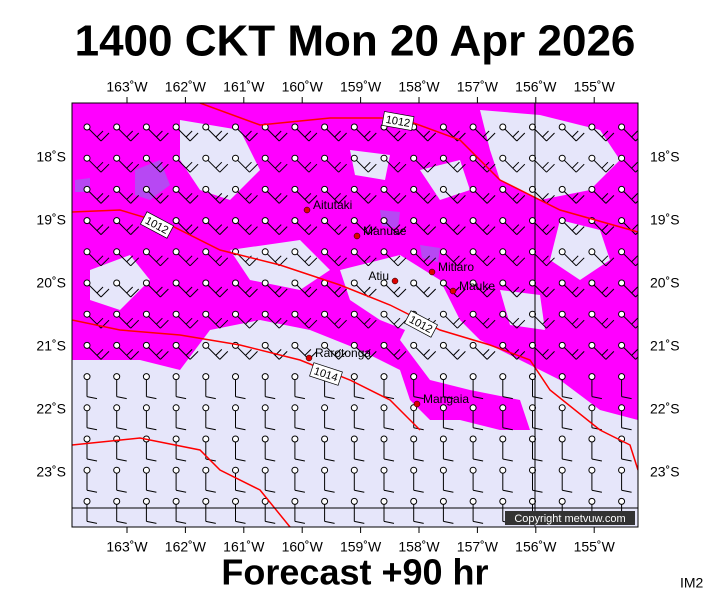 The image size is (711, 605). I want to click on lon-label: 158˚W, so click(419, 547).